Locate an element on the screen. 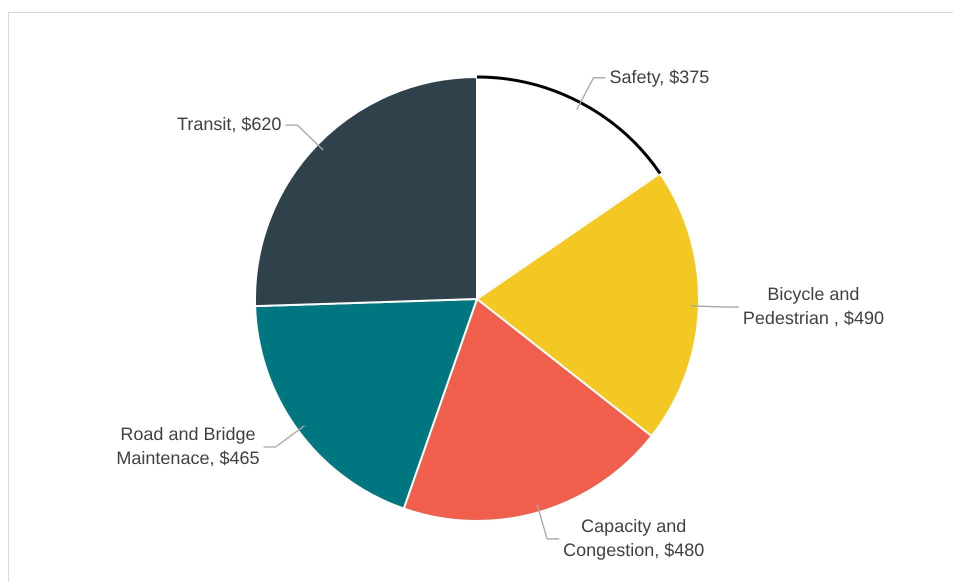 The image size is (954, 582). slice-label: Transit, $620 is located at coordinates (229, 124).